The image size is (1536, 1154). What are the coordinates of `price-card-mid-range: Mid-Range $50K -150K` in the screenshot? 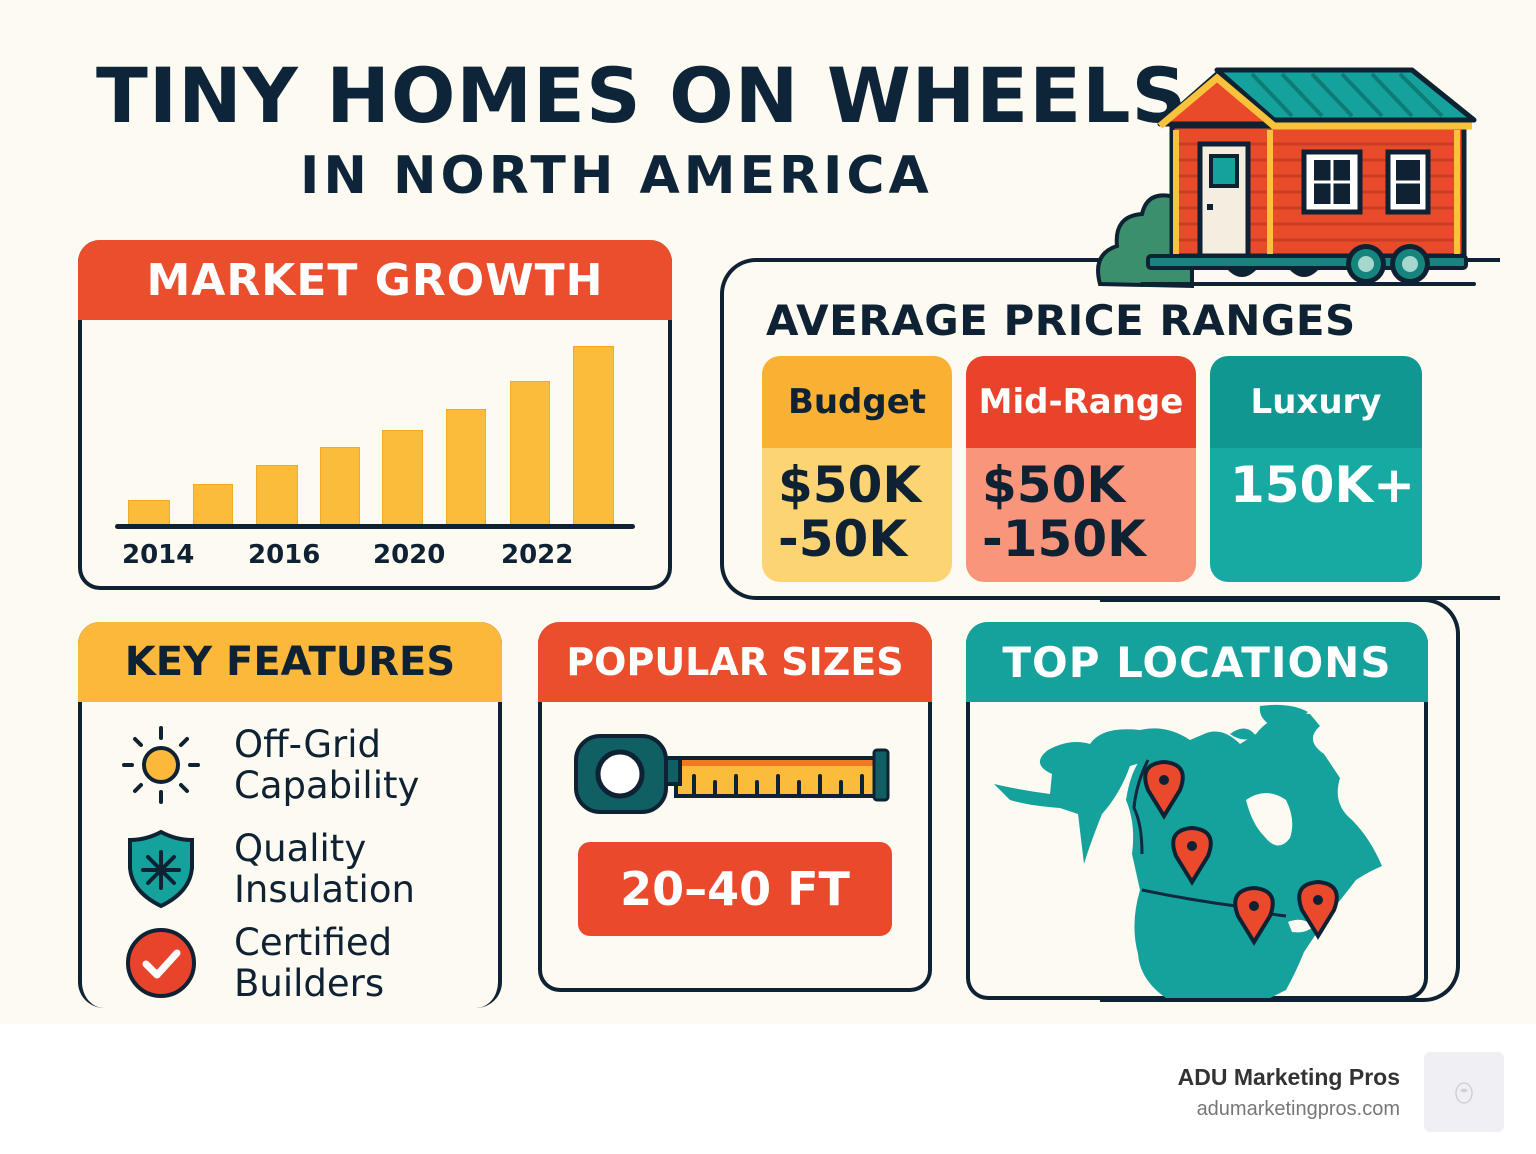 It's located at (1081, 469).